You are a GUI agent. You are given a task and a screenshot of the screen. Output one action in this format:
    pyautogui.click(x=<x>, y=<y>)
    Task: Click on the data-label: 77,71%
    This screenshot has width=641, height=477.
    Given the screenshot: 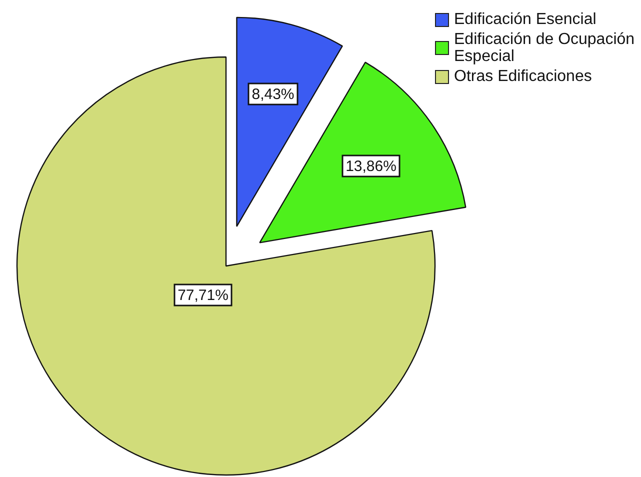 What is the action you would take?
    pyautogui.click(x=203, y=295)
    